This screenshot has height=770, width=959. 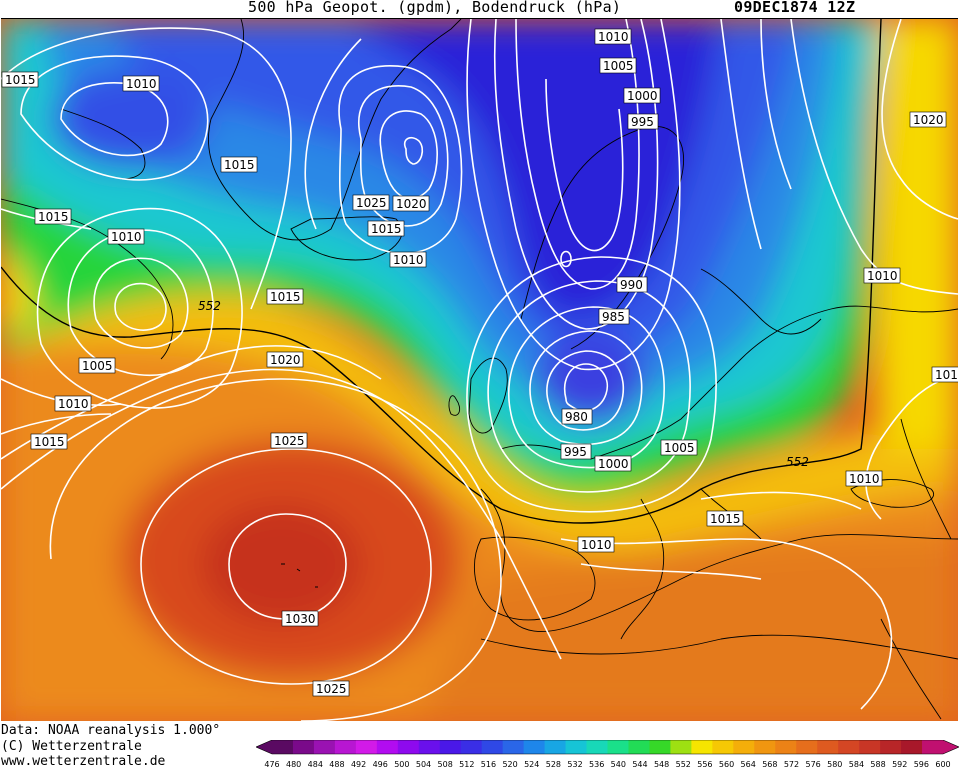 I want to click on colorbar-tick-label: 568, so click(x=769, y=764).